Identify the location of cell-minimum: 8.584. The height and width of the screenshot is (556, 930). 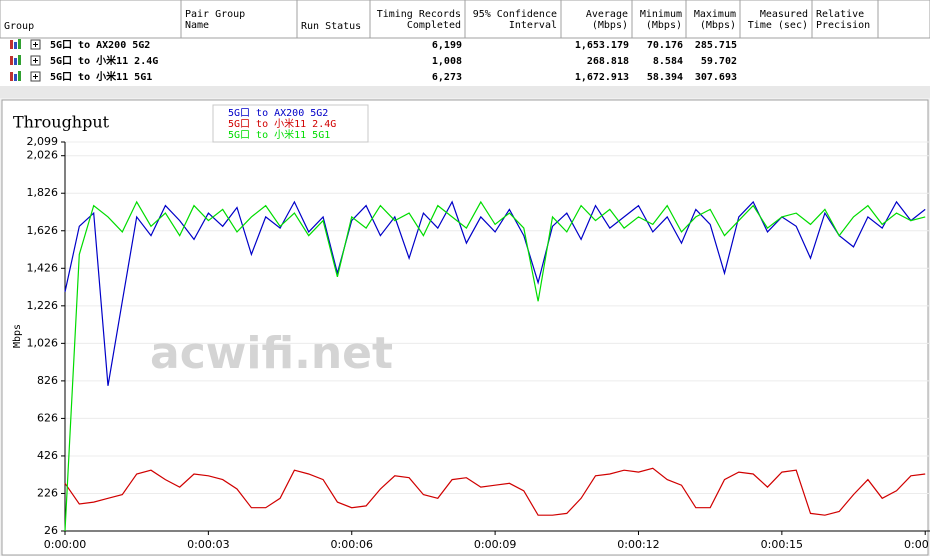
(668, 61).